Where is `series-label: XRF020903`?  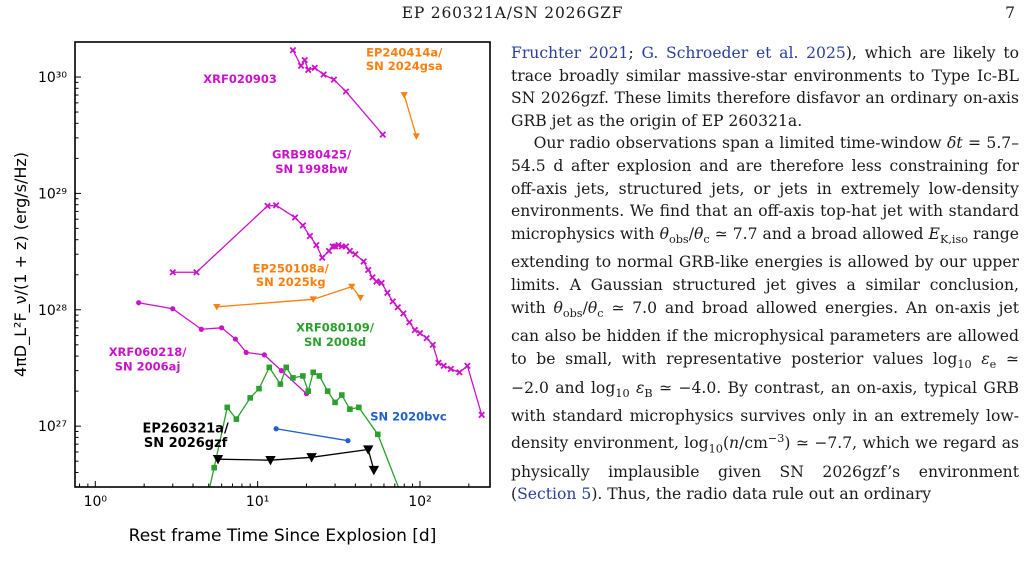 series-label: XRF020903 is located at coordinates (240, 79).